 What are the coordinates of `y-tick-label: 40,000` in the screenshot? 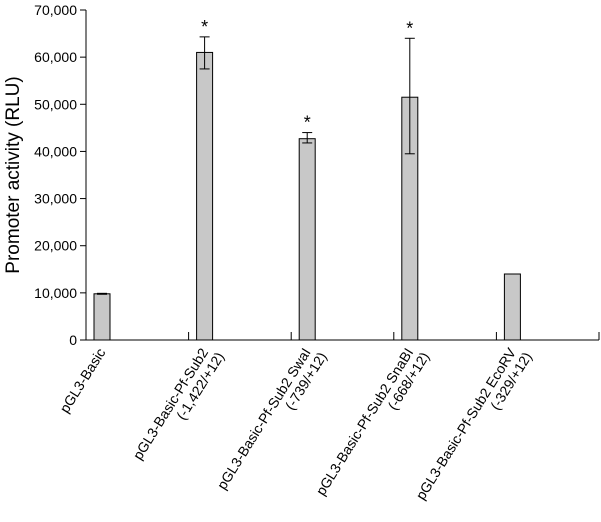 It's located at (55, 151).